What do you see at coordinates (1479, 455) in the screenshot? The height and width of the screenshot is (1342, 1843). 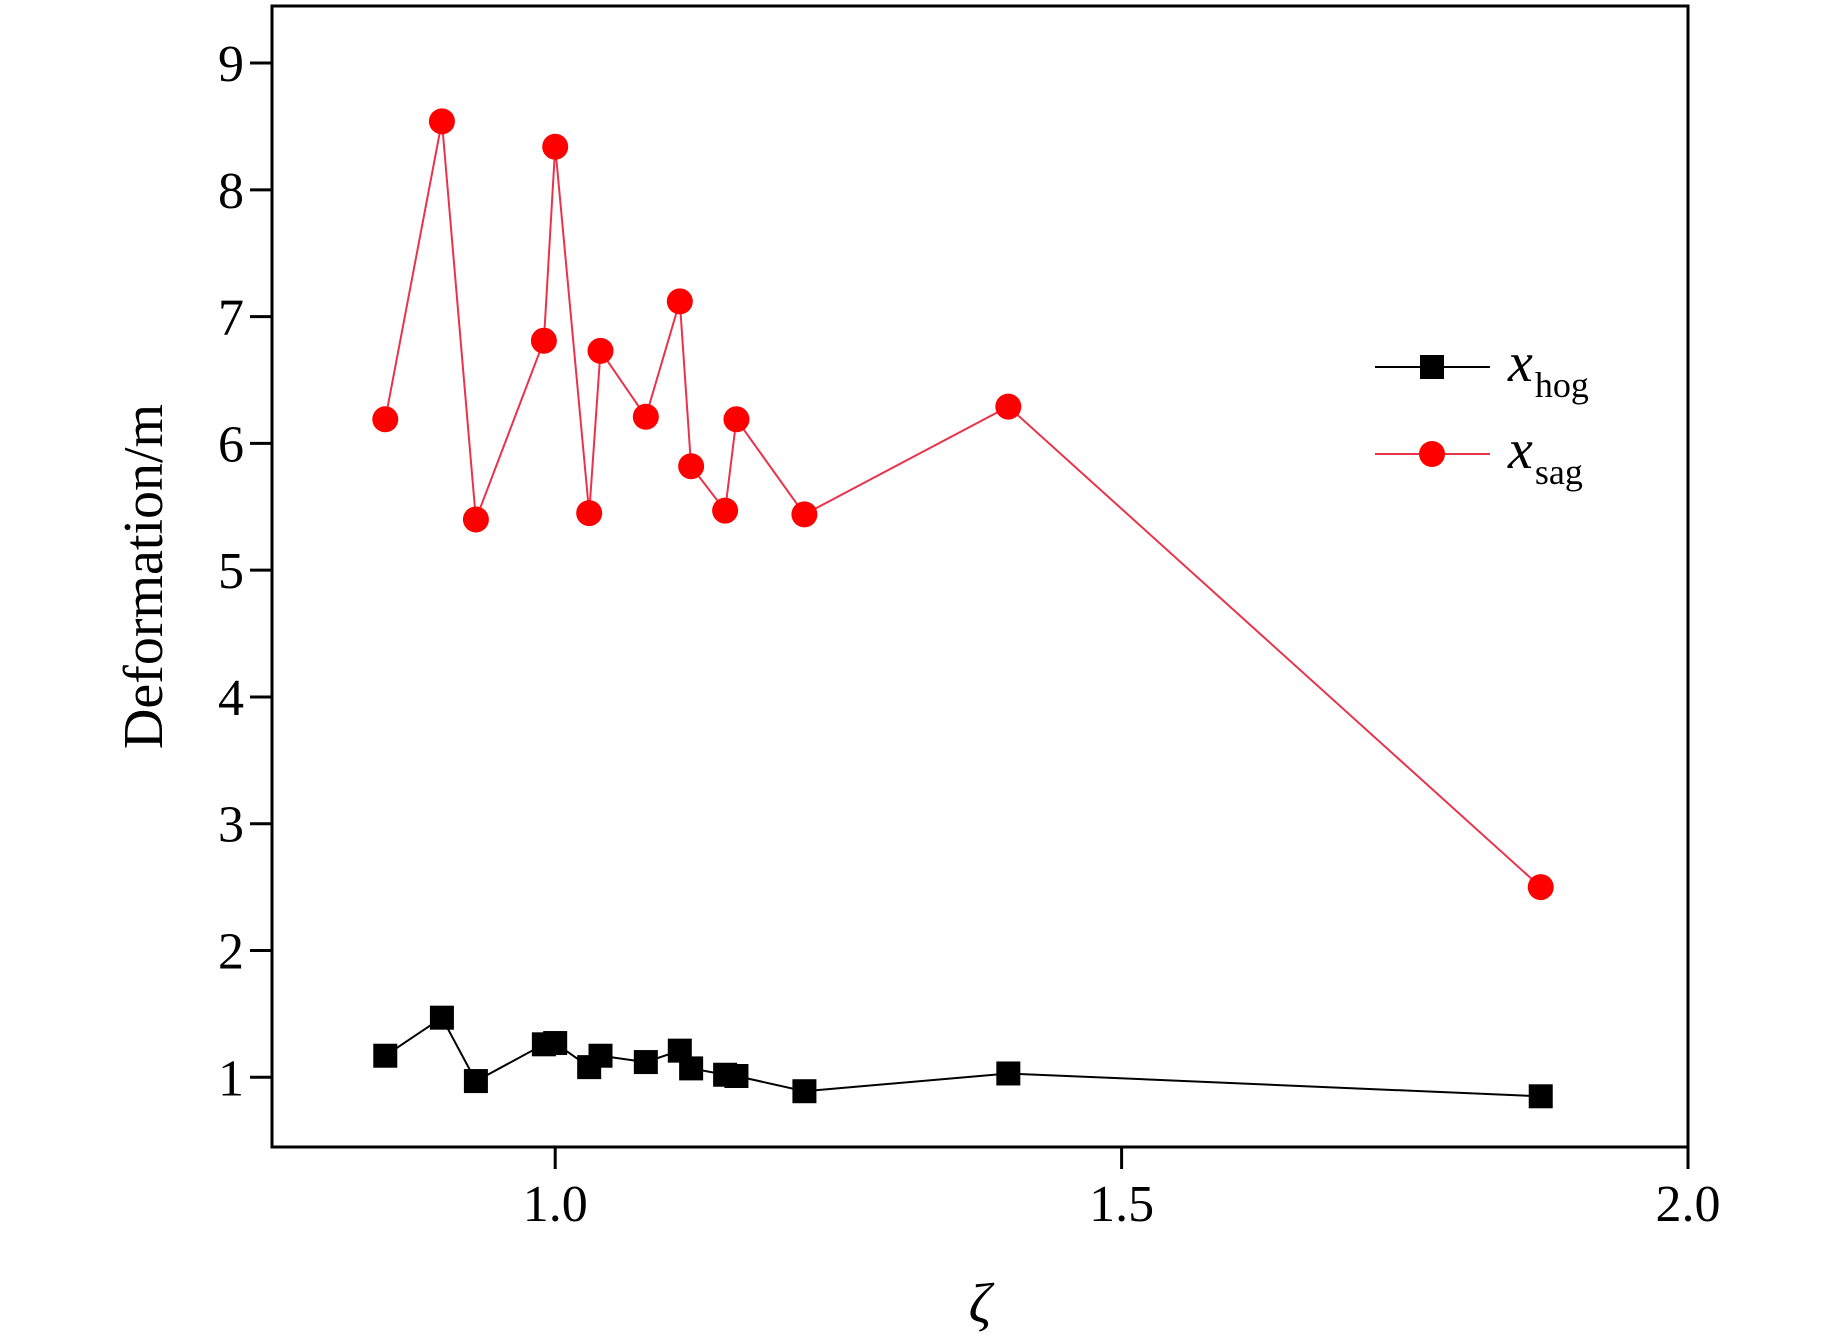 I see `legend-sag-entry: xsag` at bounding box center [1479, 455].